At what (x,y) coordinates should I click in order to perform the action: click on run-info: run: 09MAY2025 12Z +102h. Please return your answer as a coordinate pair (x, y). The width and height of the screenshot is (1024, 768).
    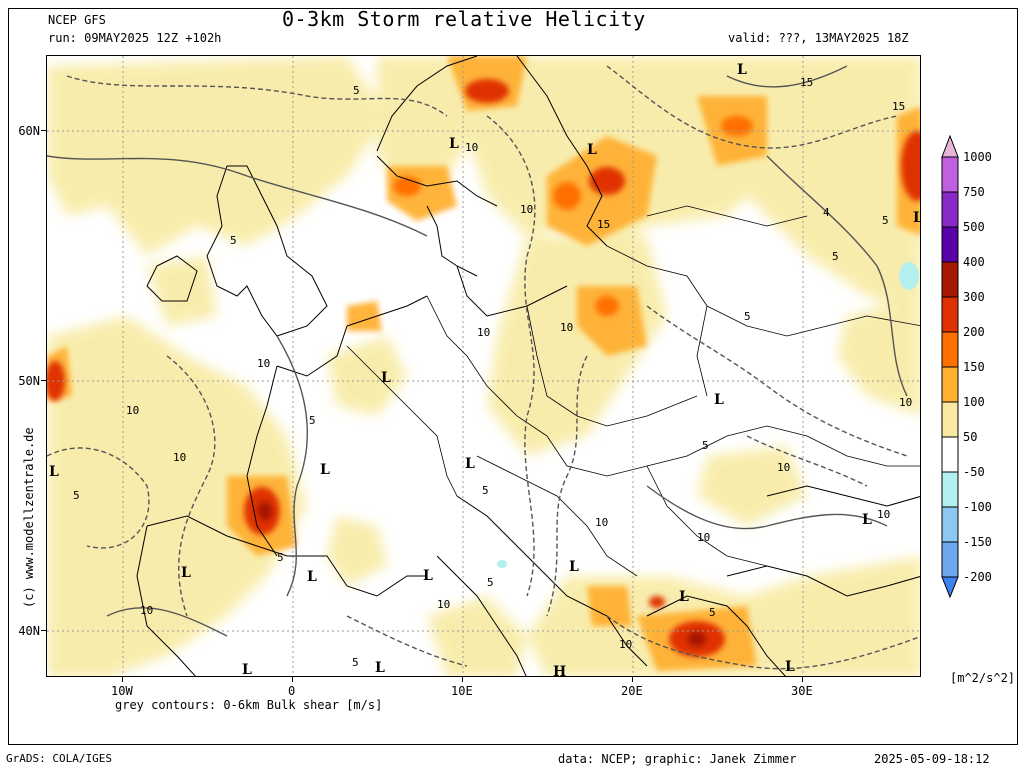
    Looking at the image, I should click on (135, 38).